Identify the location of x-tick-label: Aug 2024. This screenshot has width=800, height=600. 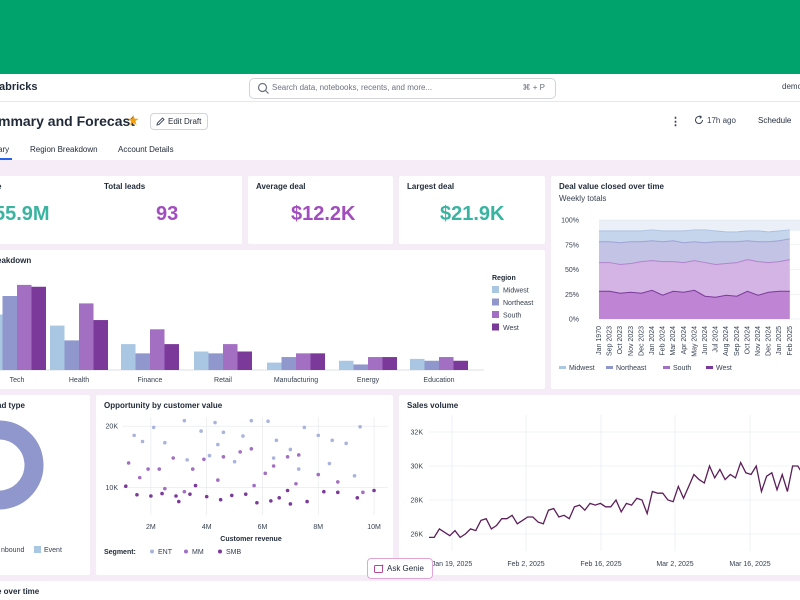
(726, 341).